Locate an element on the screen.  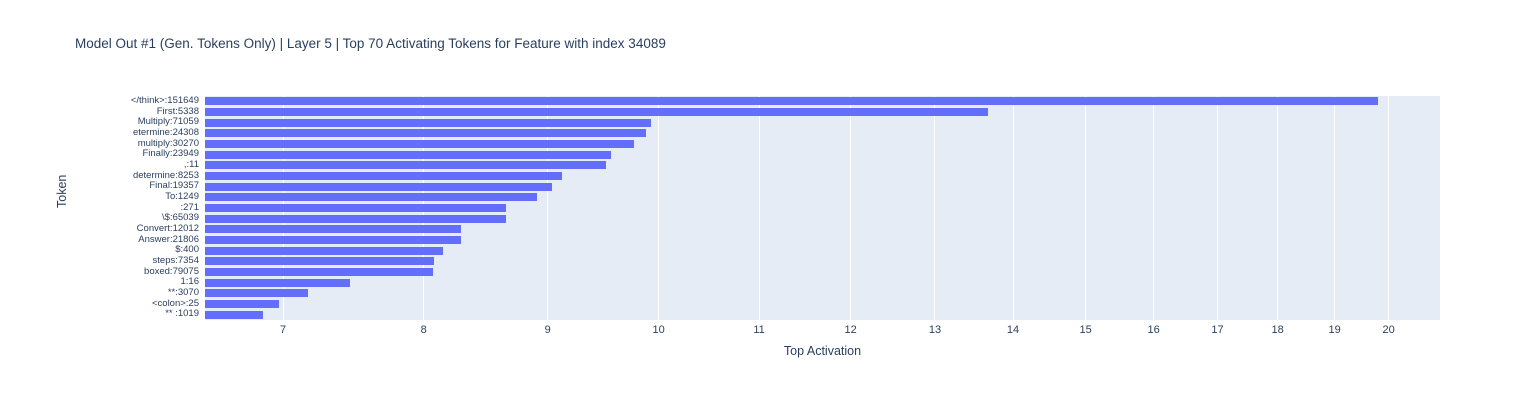
y-tick-label: **:3070 is located at coordinates (183, 292).